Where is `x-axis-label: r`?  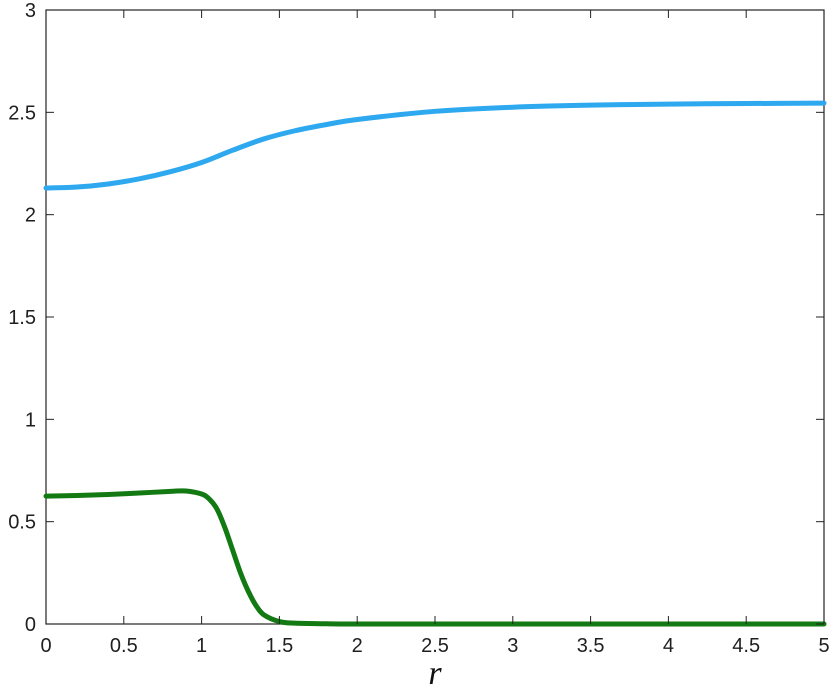
x-axis-label: r is located at coordinates (435, 673).